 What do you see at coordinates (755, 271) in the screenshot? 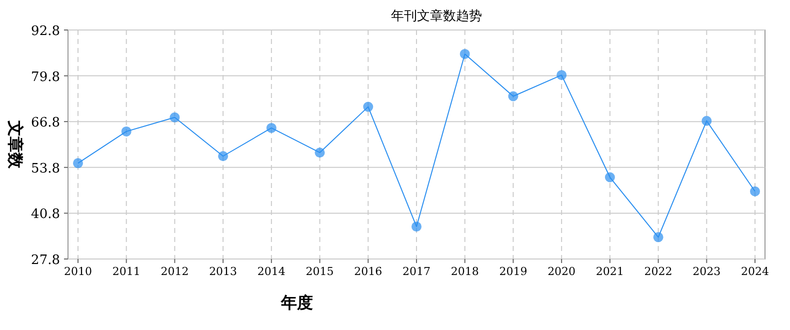
I see `x-tick-label: 2024` at bounding box center [755, 271].